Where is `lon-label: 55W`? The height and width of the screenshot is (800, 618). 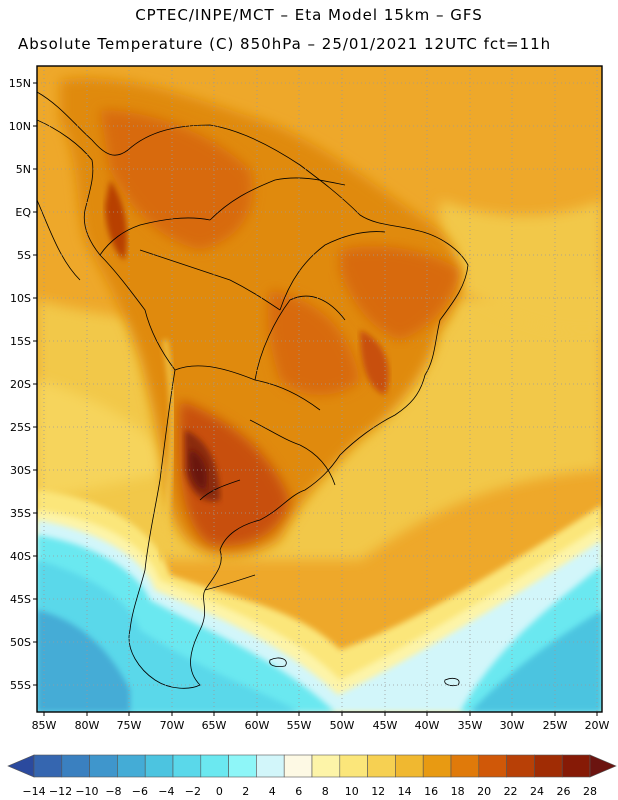
lon-label: 55W is located at coordinates (299, 725).